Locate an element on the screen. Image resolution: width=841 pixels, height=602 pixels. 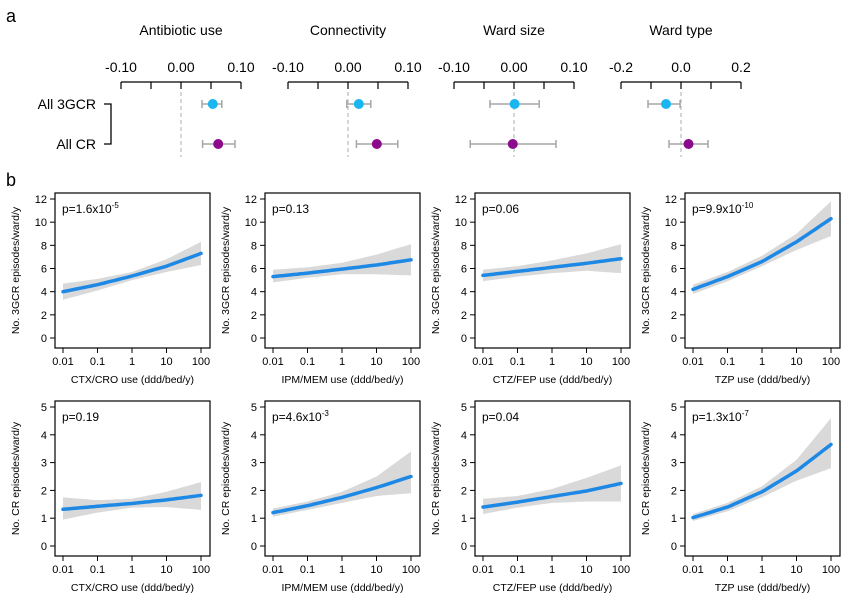
forest-tick-label: 0.2 is located at coordinates (741, 67).